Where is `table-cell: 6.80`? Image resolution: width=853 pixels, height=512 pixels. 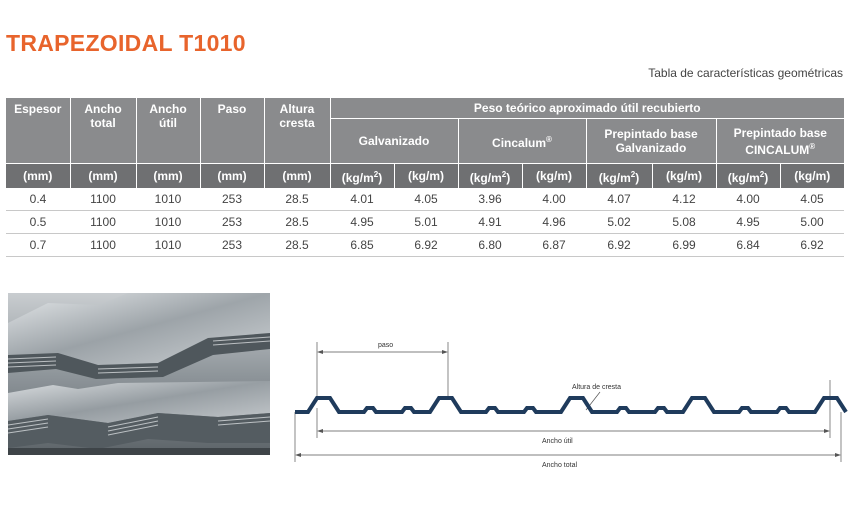
table-cell: 6.80 is located at coordinates (490, 245).